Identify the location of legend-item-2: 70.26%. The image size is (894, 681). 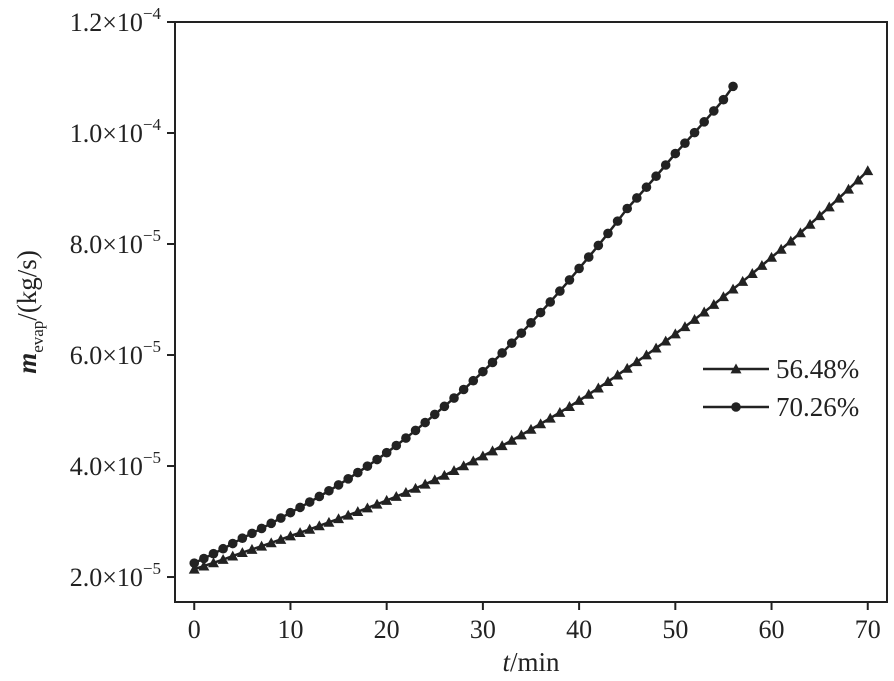
(781, 407).